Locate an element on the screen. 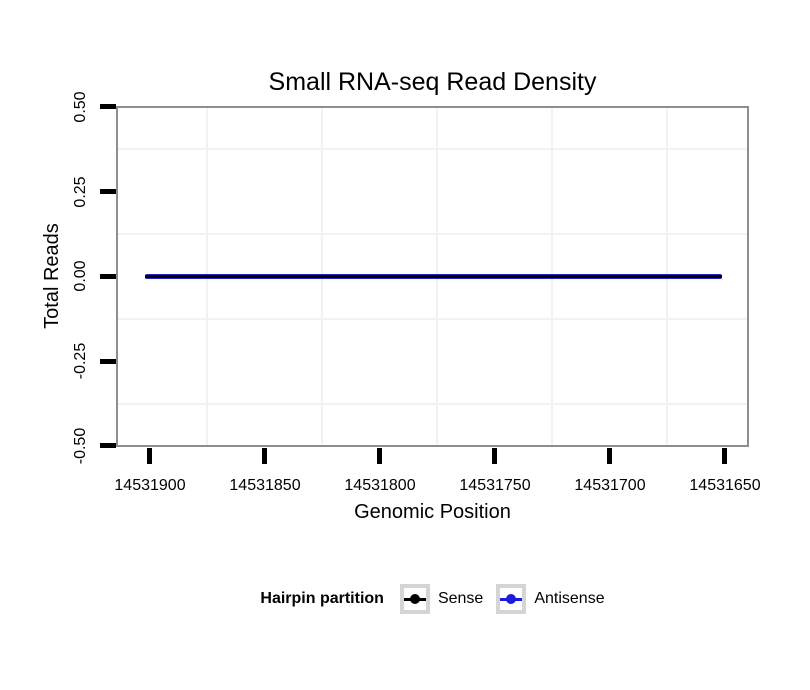 The width and height of the screenshot is (810, 690). y-axis-tick-label: 0.50 is located at coordinates (80, 107).